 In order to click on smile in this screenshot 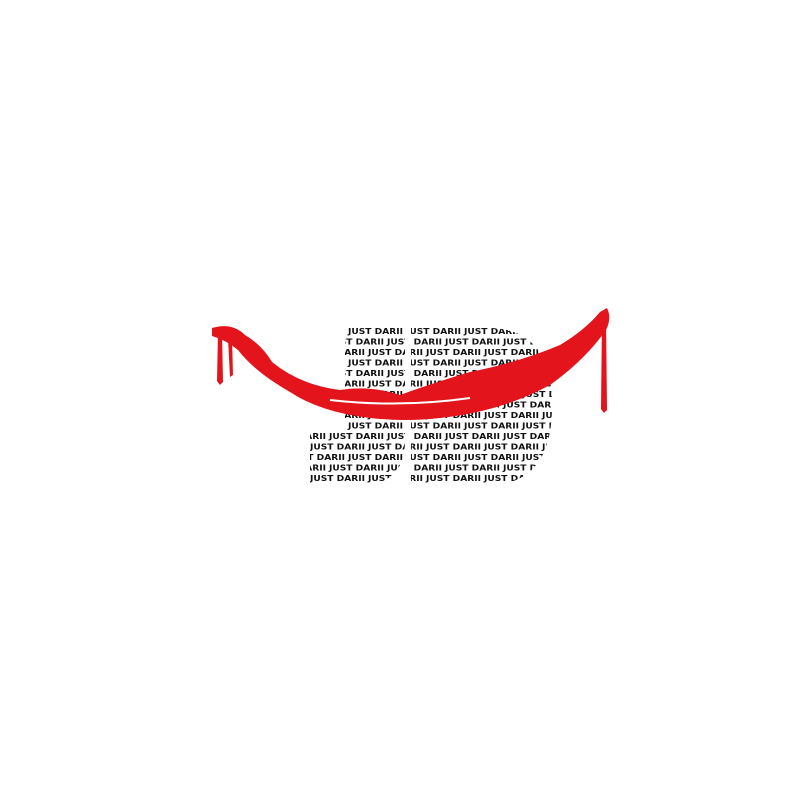, I will do `click(411, 364)`.